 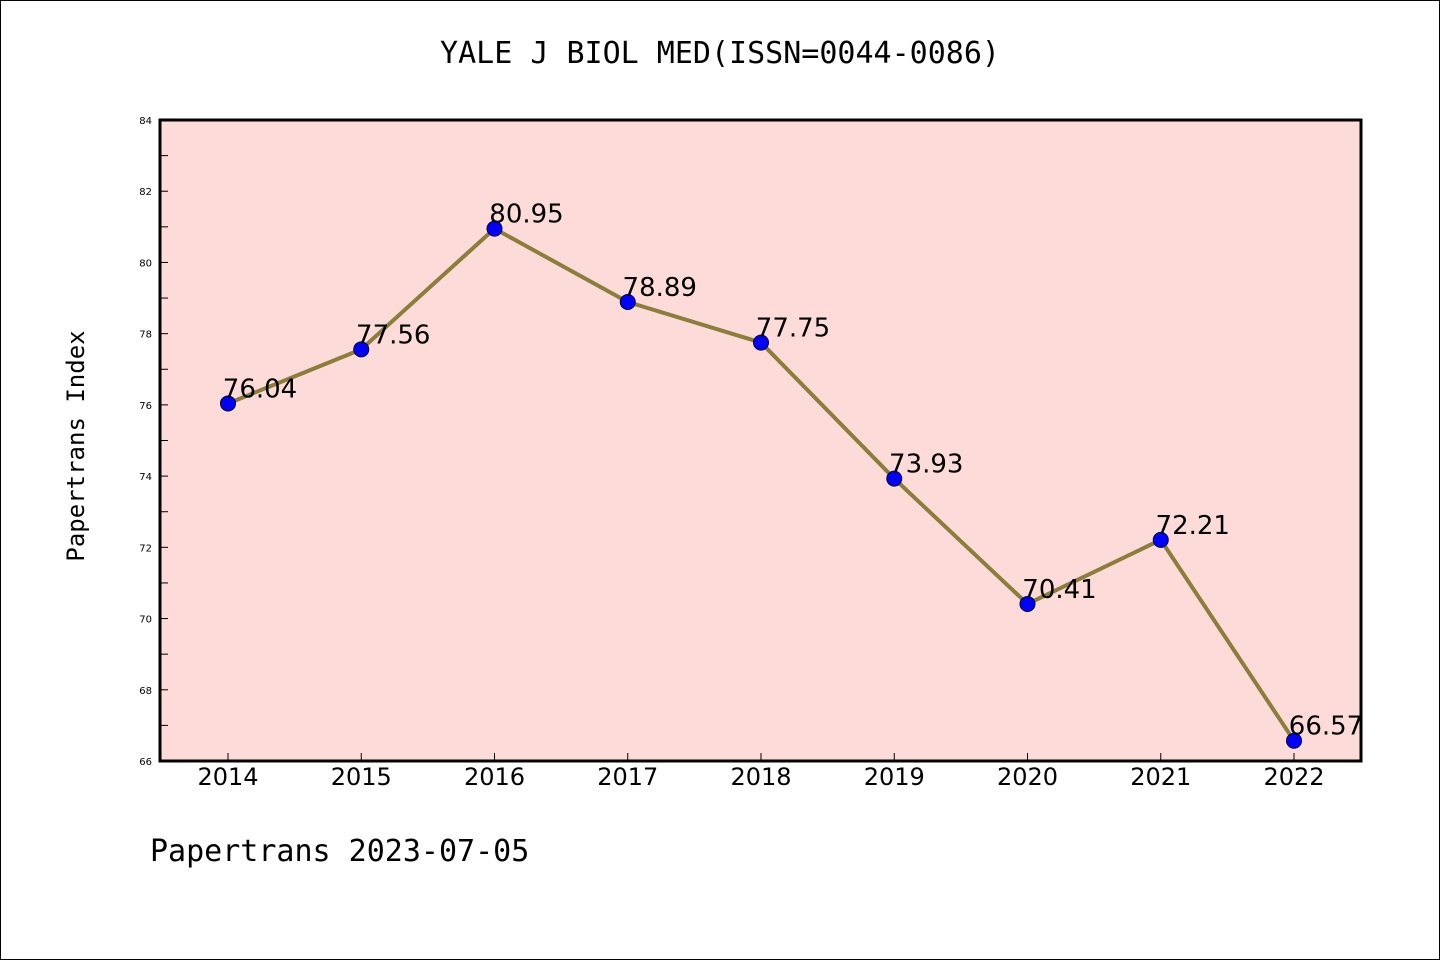 What do you see at coordinates (393, 335) in the screenshot?
I see `data-label: 77.56` at bounding box center [393, 335].